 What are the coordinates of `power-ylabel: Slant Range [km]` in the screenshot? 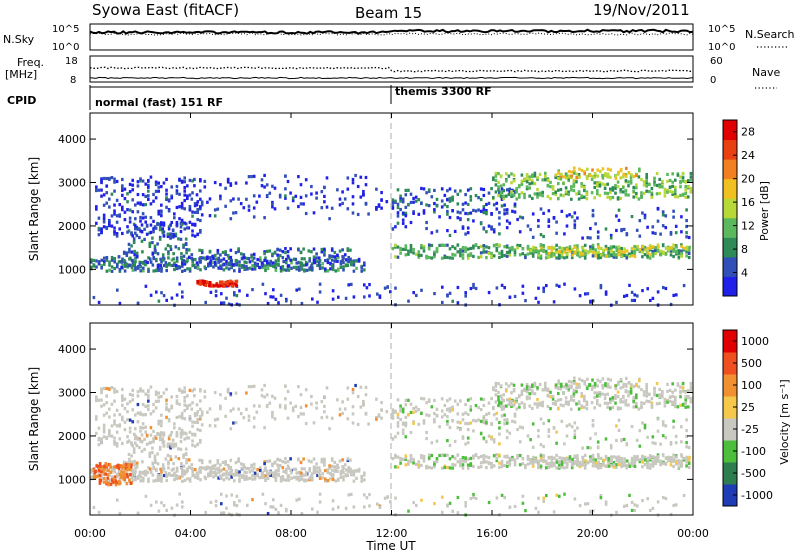 It's located at (34, 209).